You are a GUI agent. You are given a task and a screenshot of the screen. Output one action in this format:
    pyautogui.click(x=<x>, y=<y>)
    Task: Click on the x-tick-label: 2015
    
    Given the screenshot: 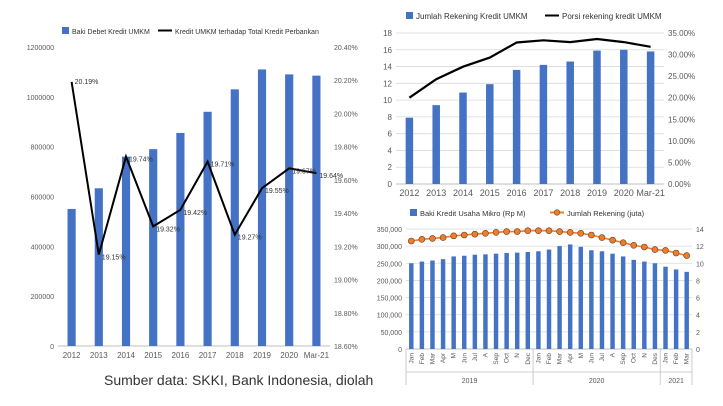 What is the action you would take?
    pyautogui.click(x=153, y=355)
    